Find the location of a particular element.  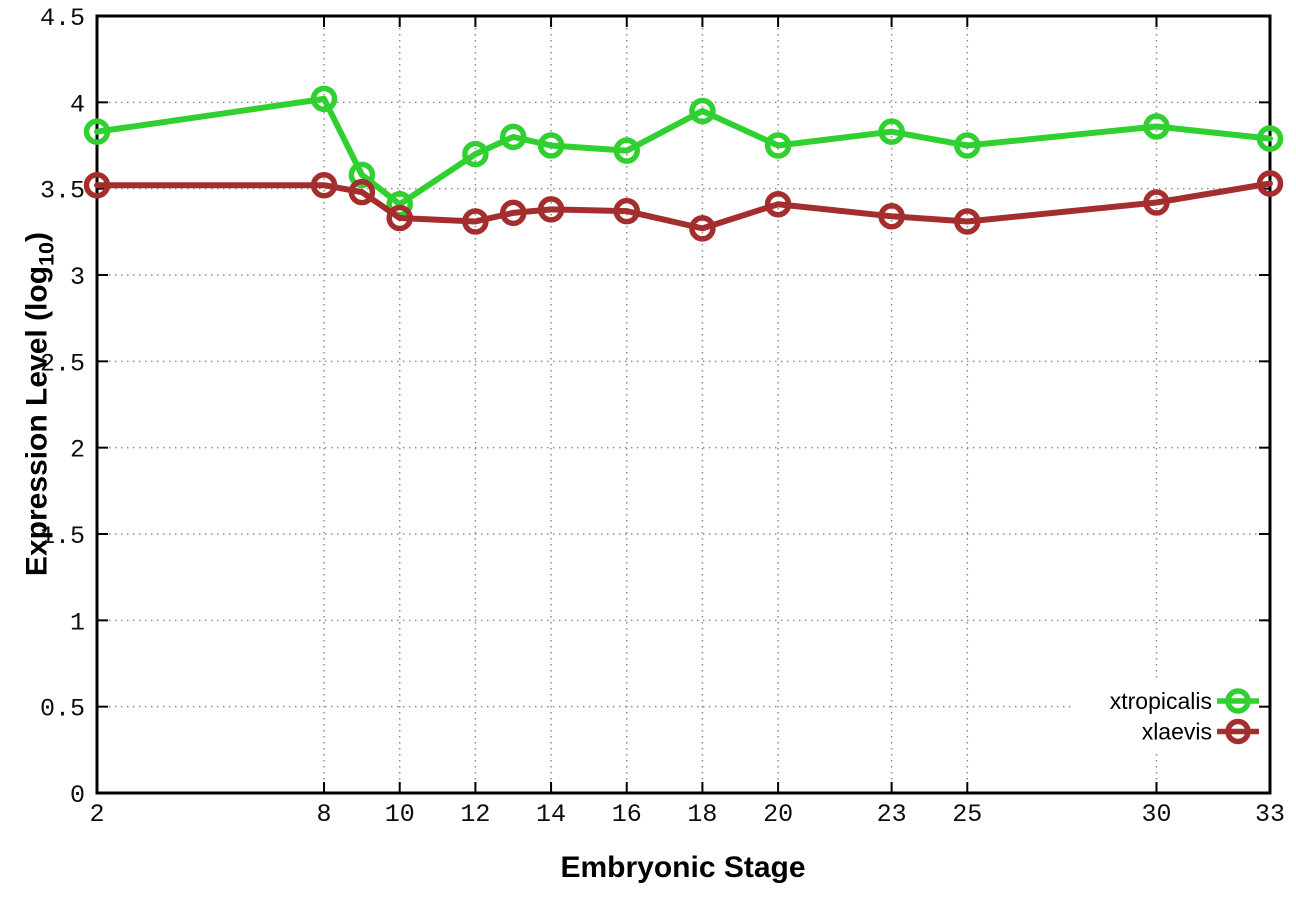

x-tick-label: 23 is located at coordinates (892, 814).